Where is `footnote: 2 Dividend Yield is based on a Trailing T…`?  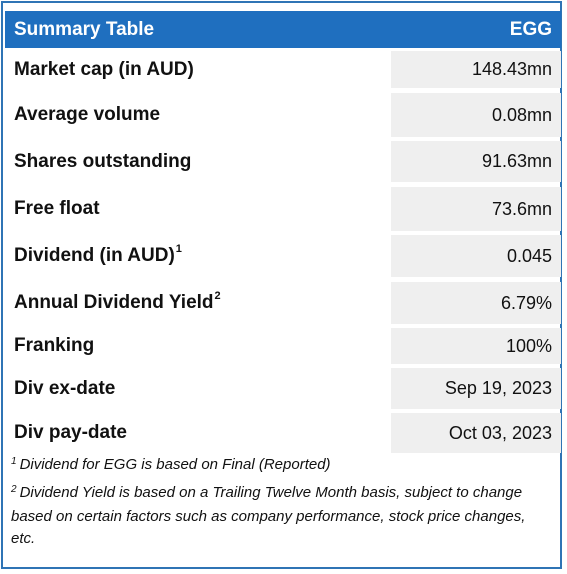 footnote: 2 Dividend Yield is based on a Trailing T… is located at coordinates (268, 515).